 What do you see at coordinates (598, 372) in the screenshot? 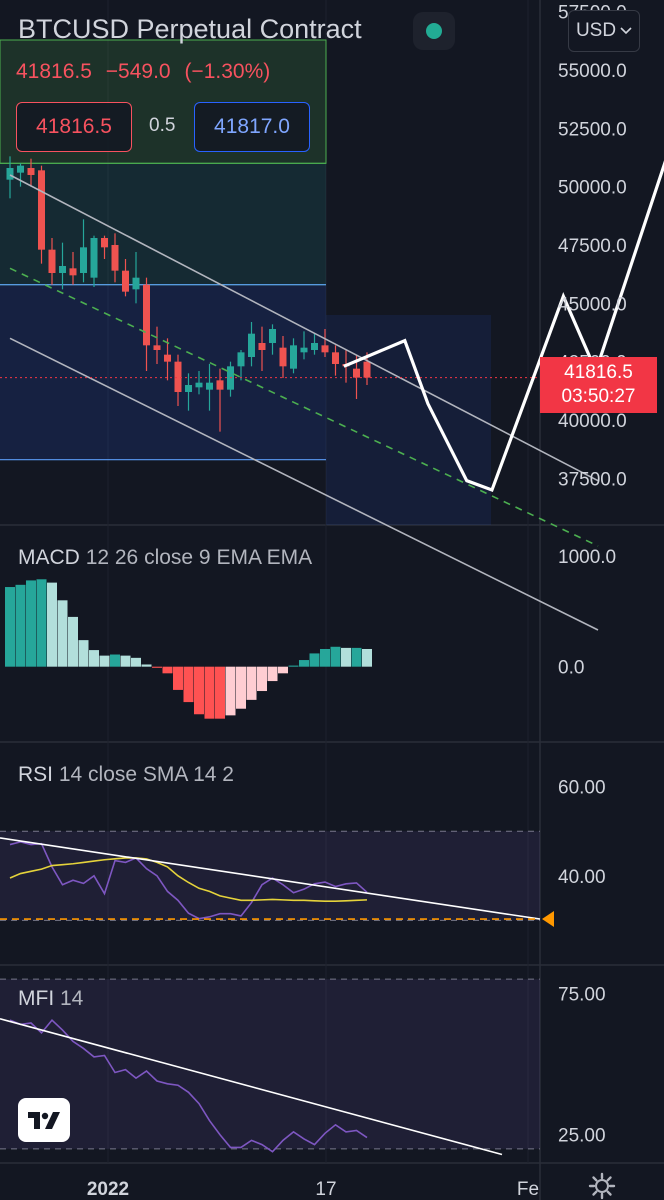
I see `last-price-tag-value: 41816.5` at bounding box center [598, 372].